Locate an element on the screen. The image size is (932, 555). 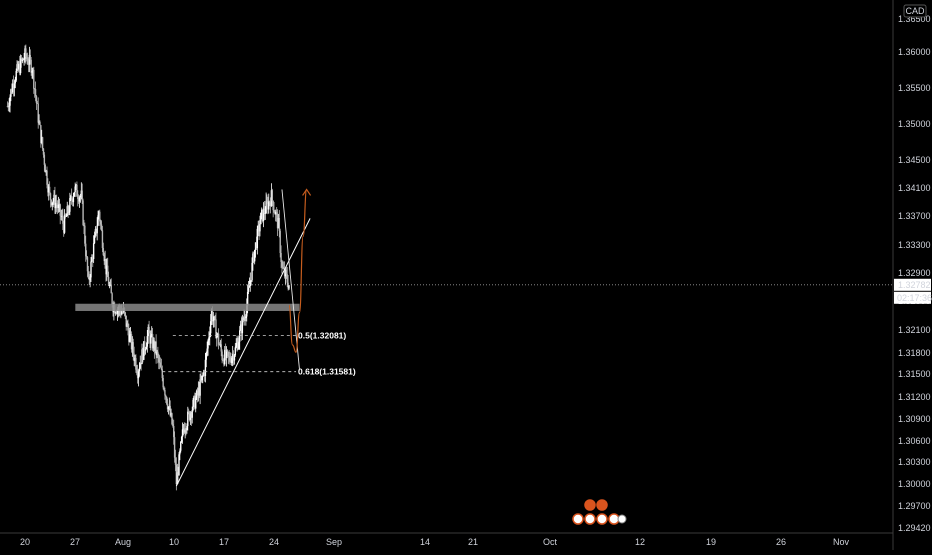
trendline is located at coordinates (243, 352).